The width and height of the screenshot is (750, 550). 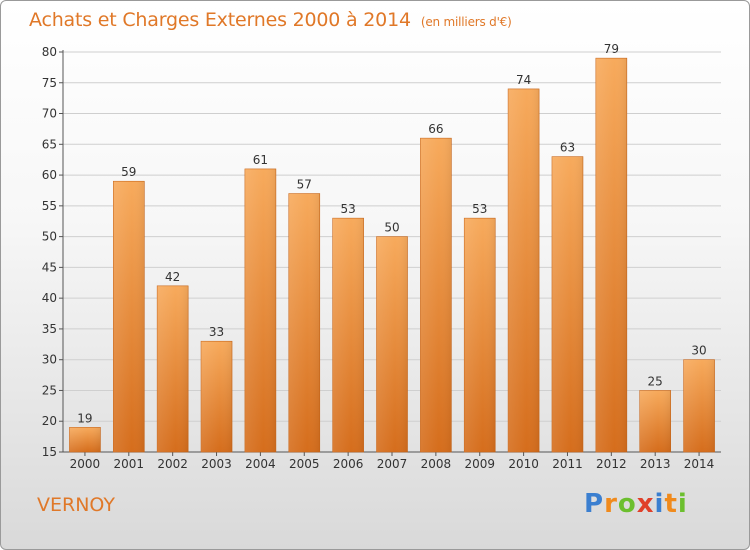 I want to click on x-tick-label: 2010, so click(x=523, y=464).